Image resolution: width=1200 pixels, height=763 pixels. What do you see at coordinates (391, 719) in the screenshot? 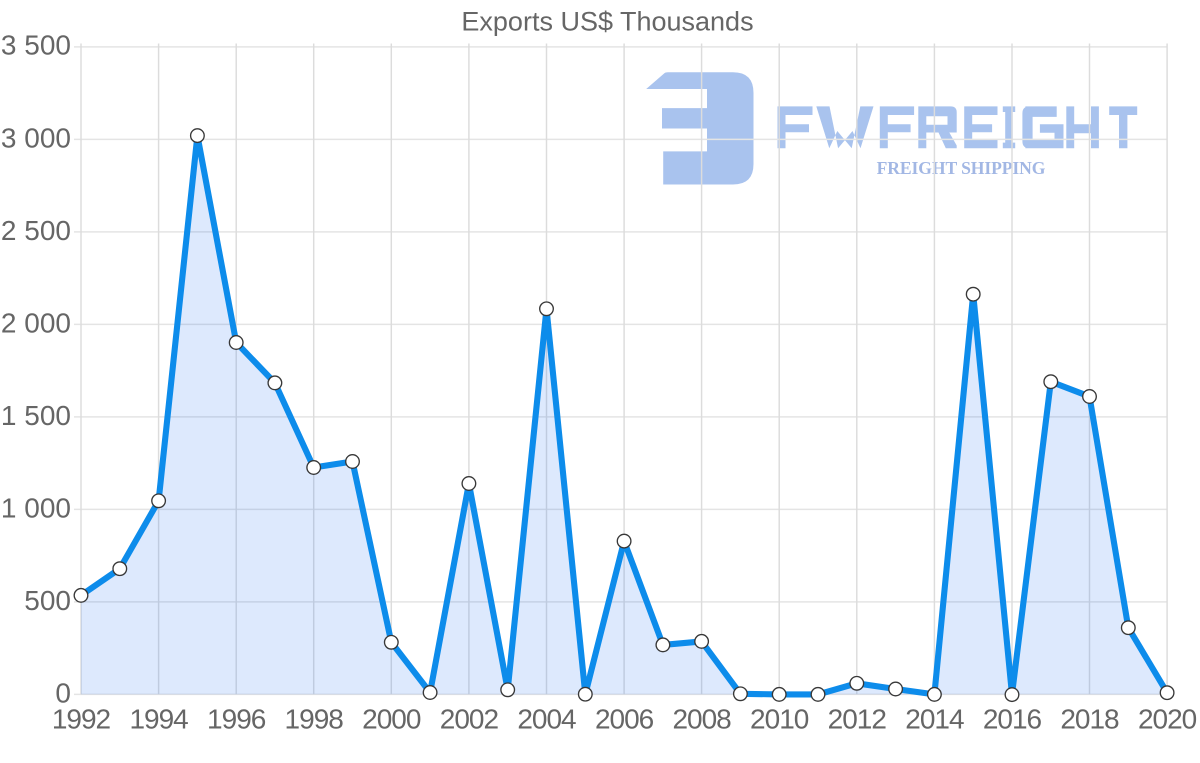
I see `svg-text: 2000` at bounding box center [391, 719].